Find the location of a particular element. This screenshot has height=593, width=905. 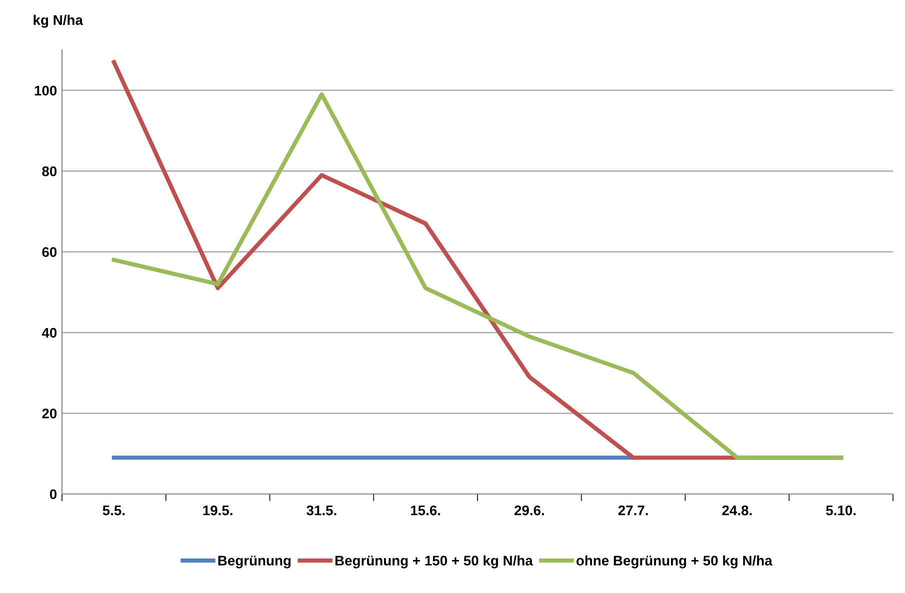

y-tick-label: 40 is located at coordinates (49, 333).